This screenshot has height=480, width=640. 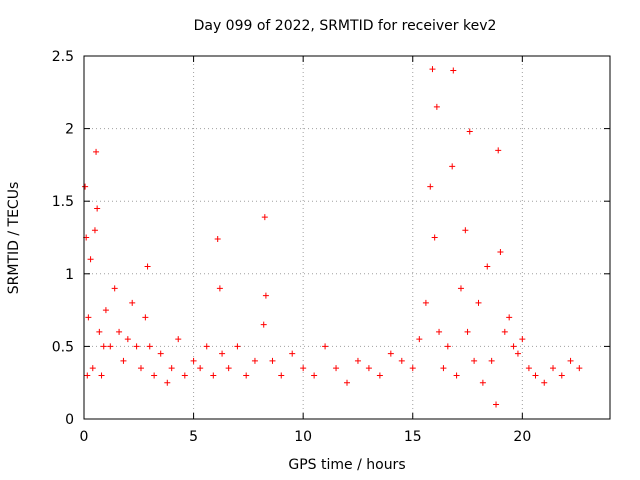 What do you see at coordinates (63, 202) in the screenshot?
I see `y-tick-label: 1.5` at bounding box center [63, 202].